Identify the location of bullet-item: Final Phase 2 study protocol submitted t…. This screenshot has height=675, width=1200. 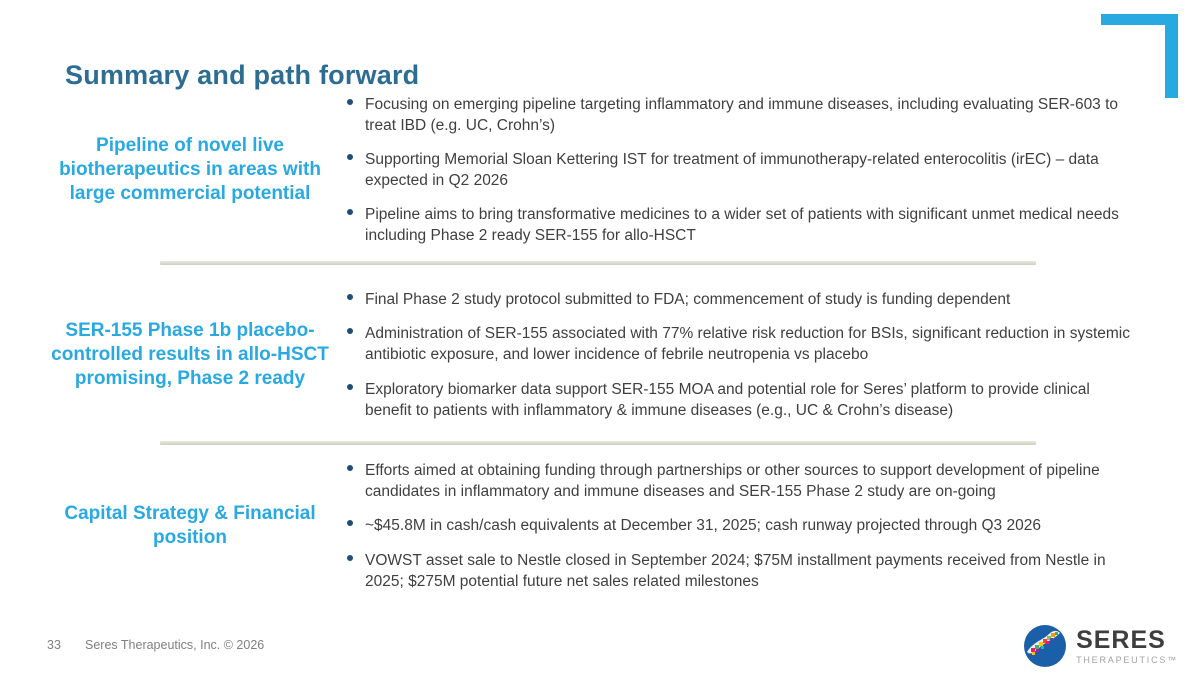
(742, 299).